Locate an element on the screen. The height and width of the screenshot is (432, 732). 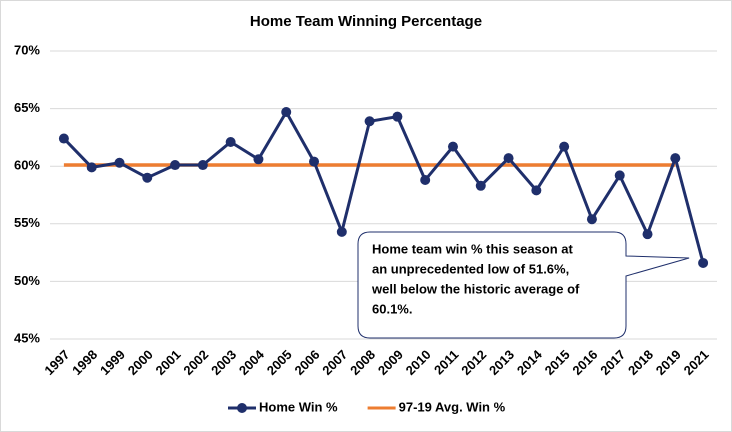
chart-title: Home Team Winning Percentage is located at coordinates (366, 21).